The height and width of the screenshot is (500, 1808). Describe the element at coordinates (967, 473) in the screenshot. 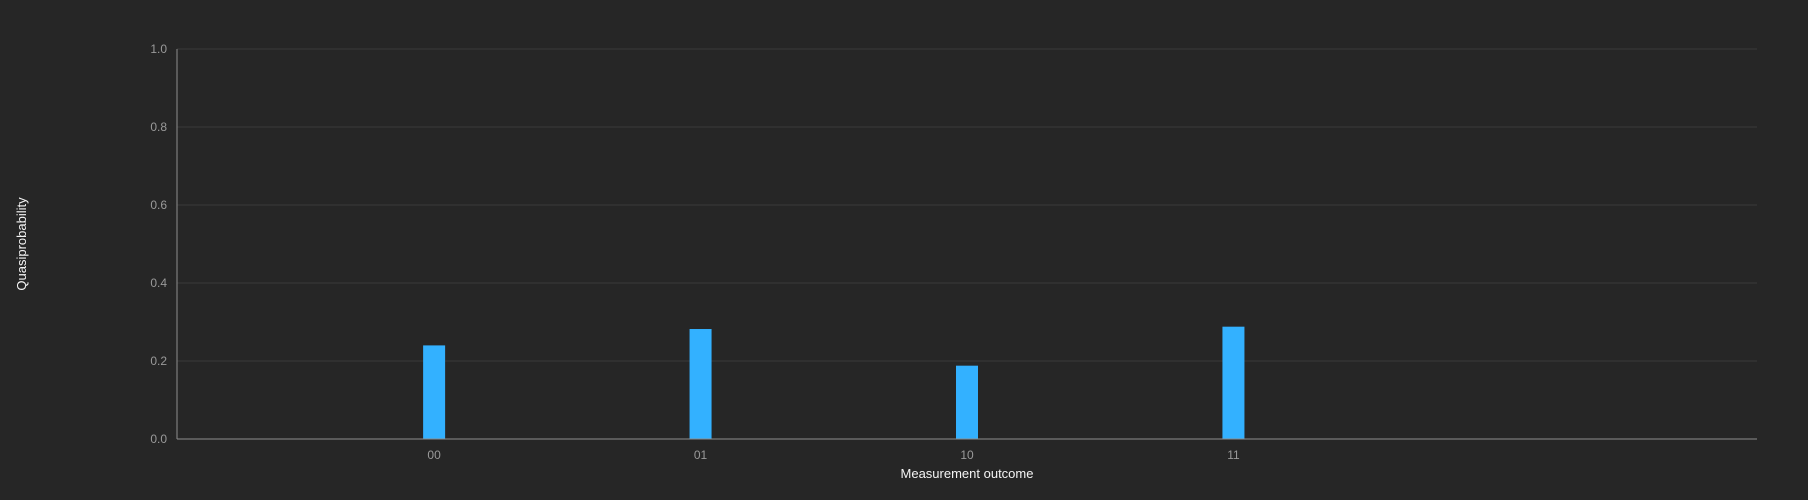

I see `x-axis-title: Measurement outcome` at that location.